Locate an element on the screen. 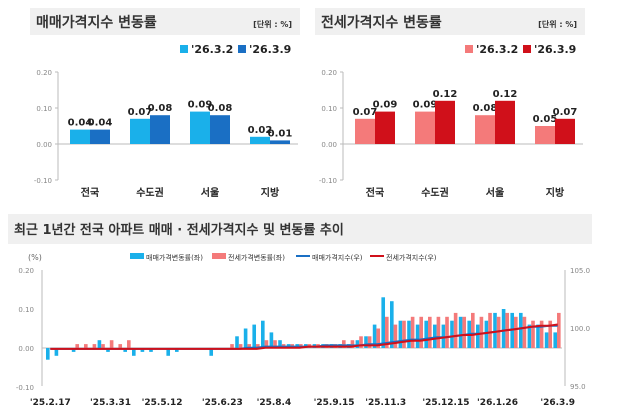 This screenshot has height=419, width=632. panel-title: 매매가격지수 변동률 is located at coordinates (96, 22).